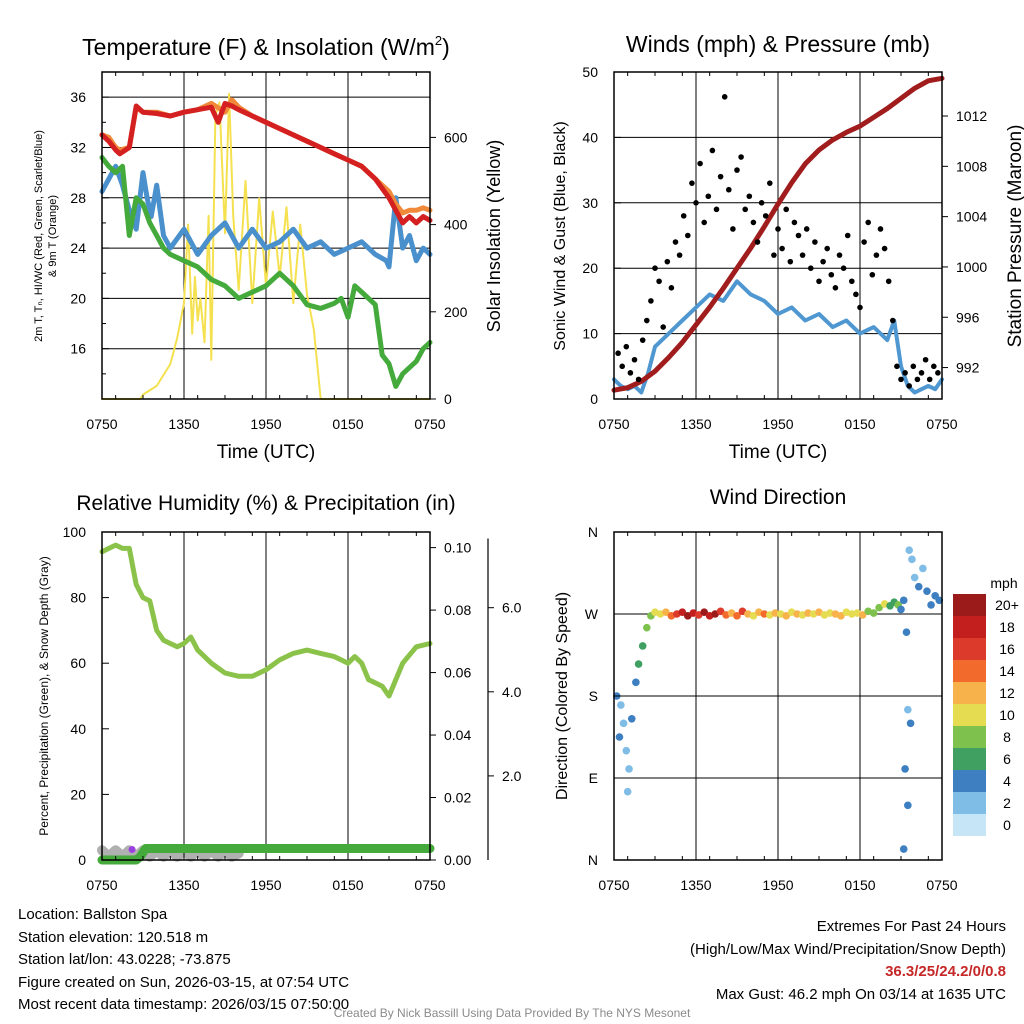 This screenshot has width=1024, height=1024. I want to click on pressure-tick-label: 1004, so click(971, 217).